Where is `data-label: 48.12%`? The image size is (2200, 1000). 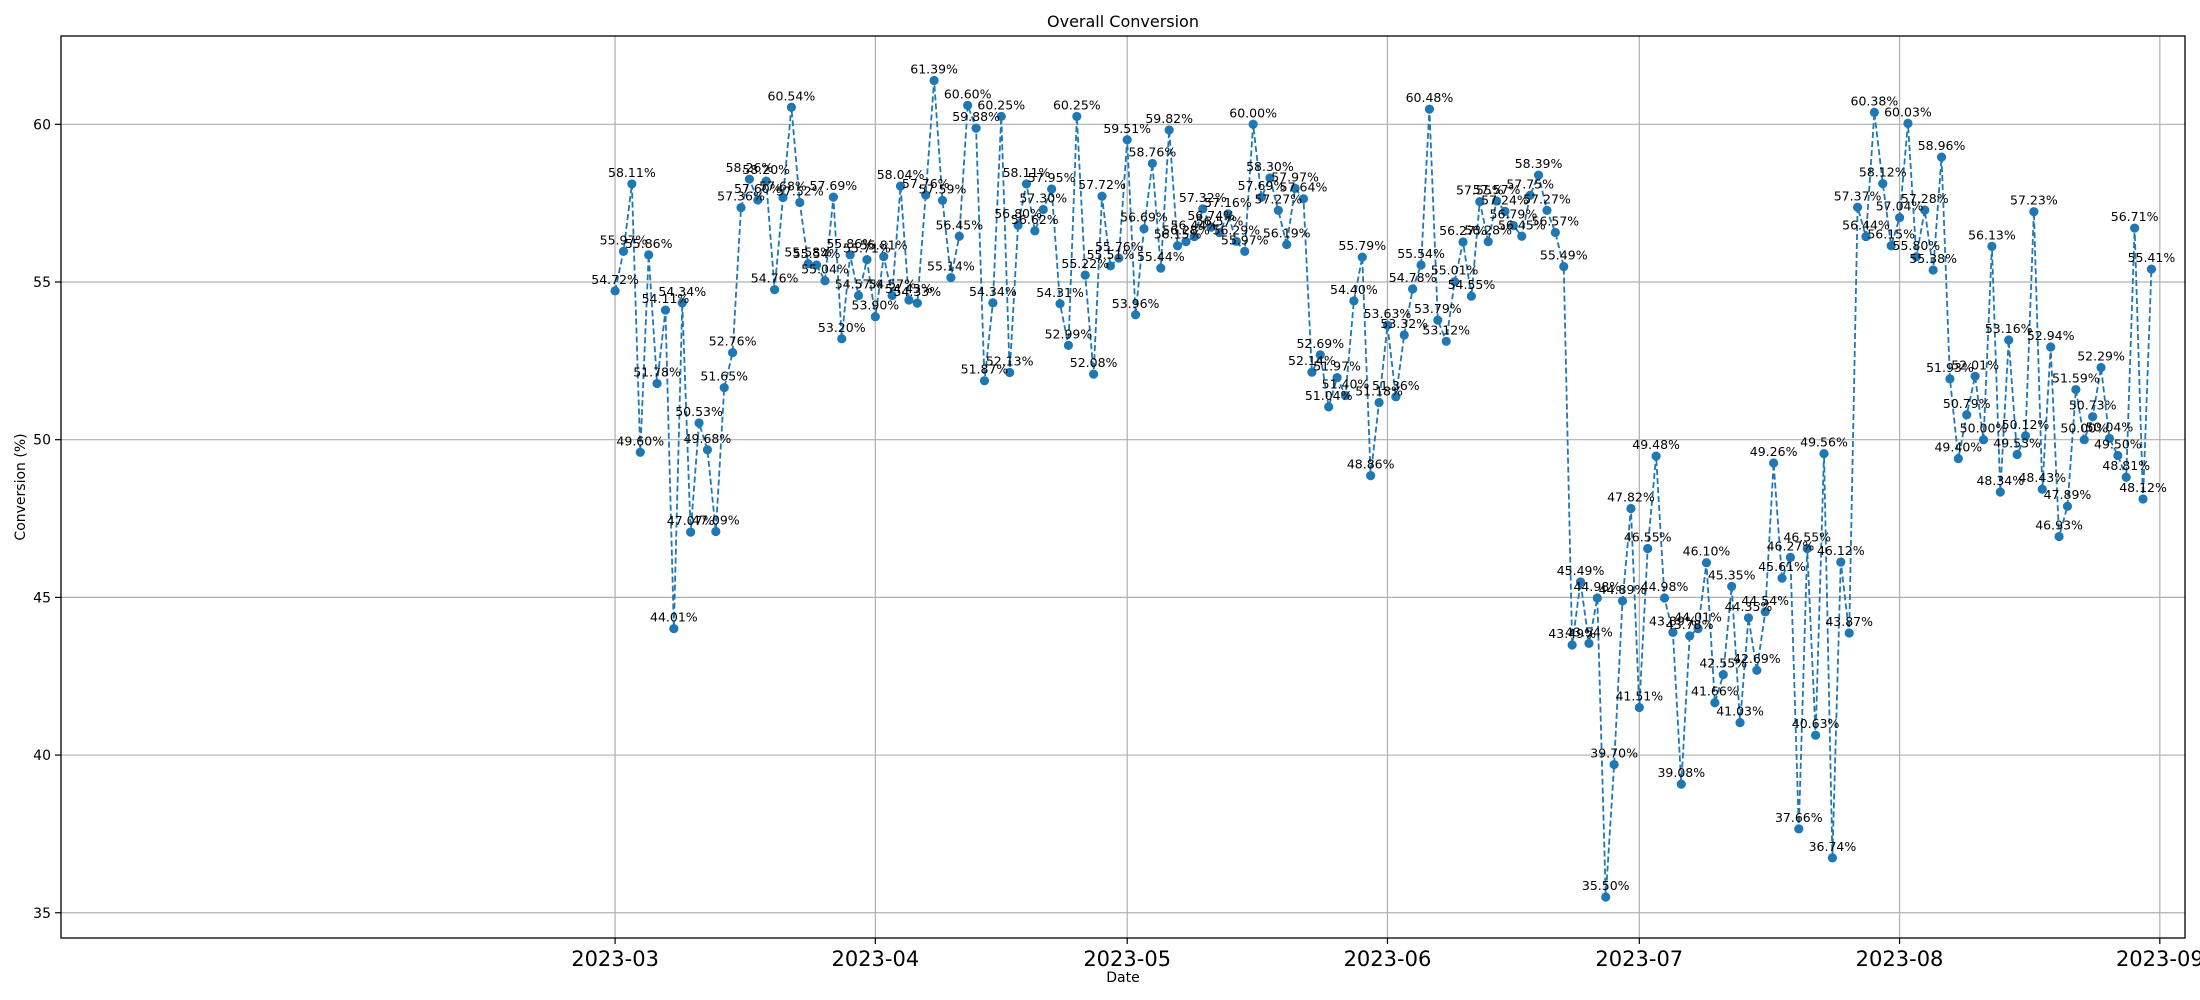
data-label: 48.12% is located at coordinates (2143, 487).